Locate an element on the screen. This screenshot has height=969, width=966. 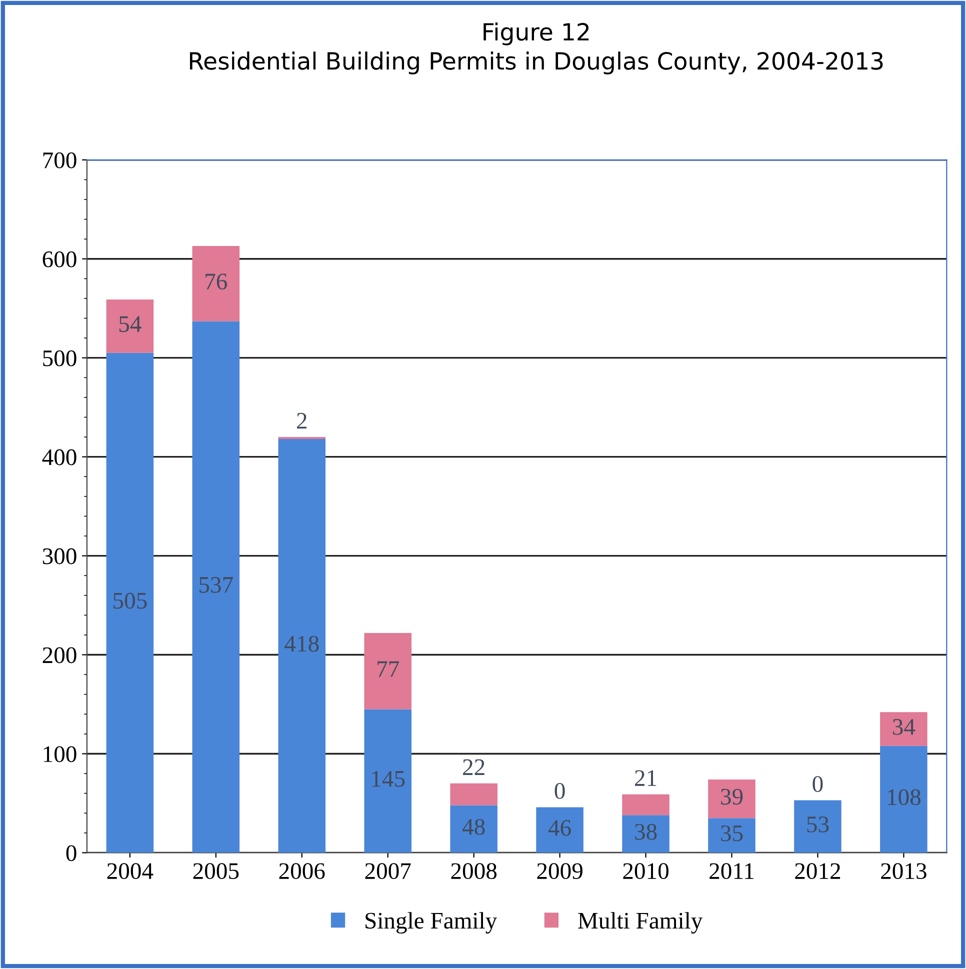
y-tick-label: 500 is located at coordinates (59, 358).